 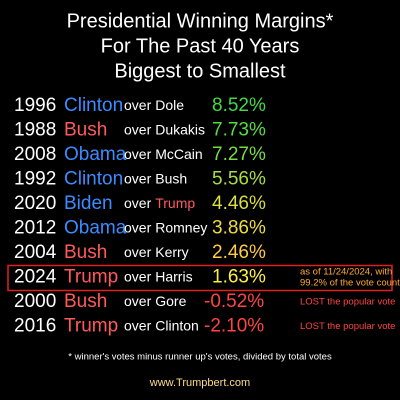 I want to click on year: 2008, so click(x=35, y=154).